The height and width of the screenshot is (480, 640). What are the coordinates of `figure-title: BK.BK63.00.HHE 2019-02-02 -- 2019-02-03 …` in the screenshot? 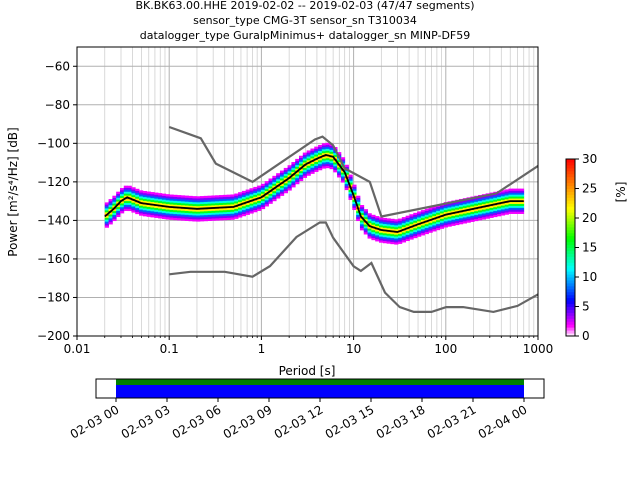 It's located at (304, 21).